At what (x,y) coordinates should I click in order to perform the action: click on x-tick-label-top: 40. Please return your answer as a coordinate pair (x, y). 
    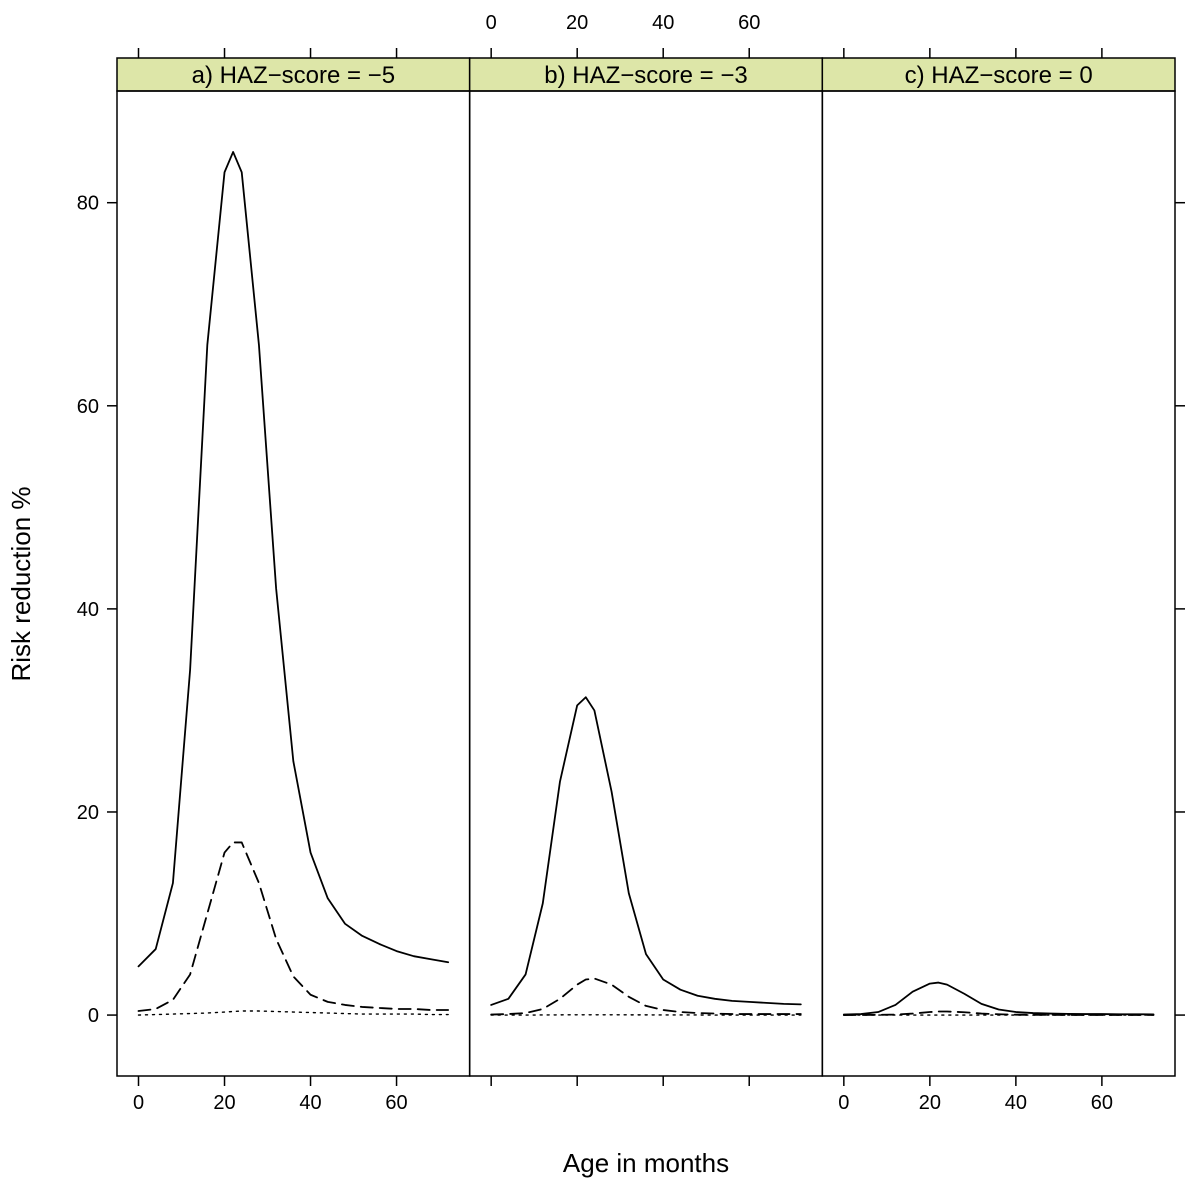
    Looking at the image, I should click on (663, 23).